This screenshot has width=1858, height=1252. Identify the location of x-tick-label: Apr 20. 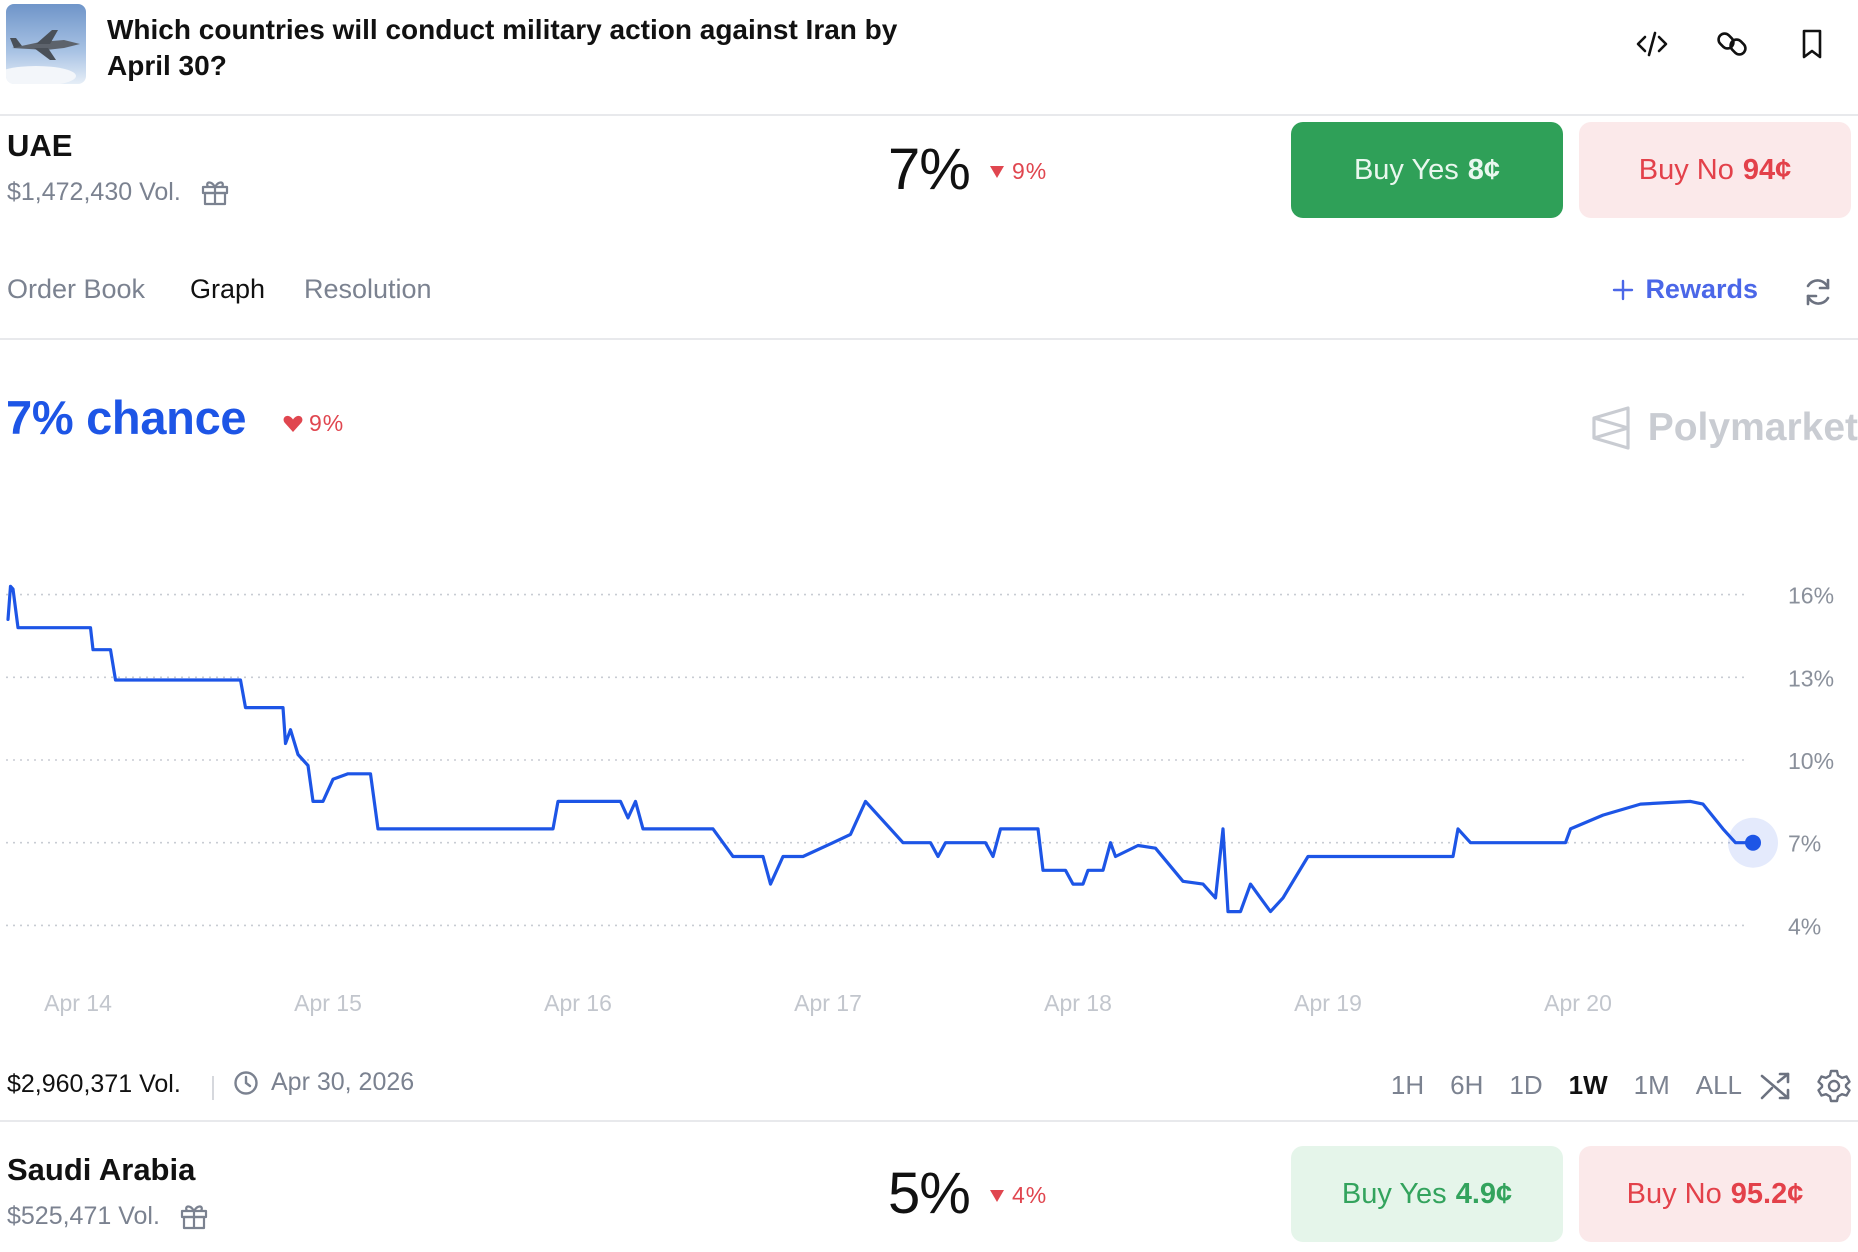
(1578, 1003).